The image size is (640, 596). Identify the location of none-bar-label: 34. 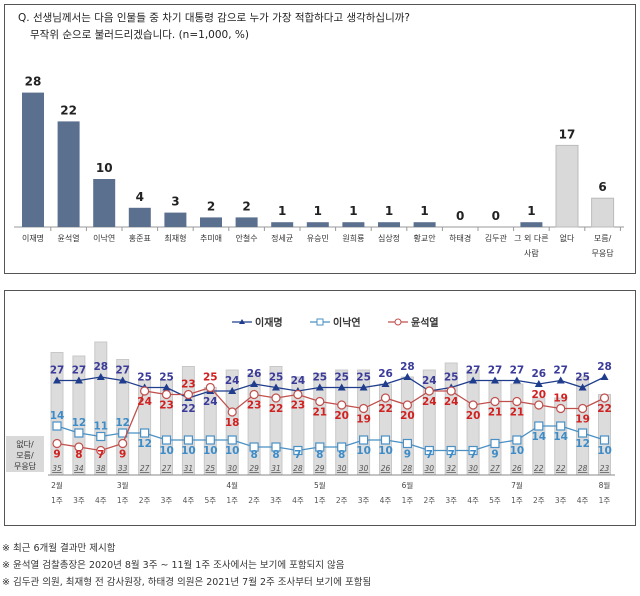
(79, 468).